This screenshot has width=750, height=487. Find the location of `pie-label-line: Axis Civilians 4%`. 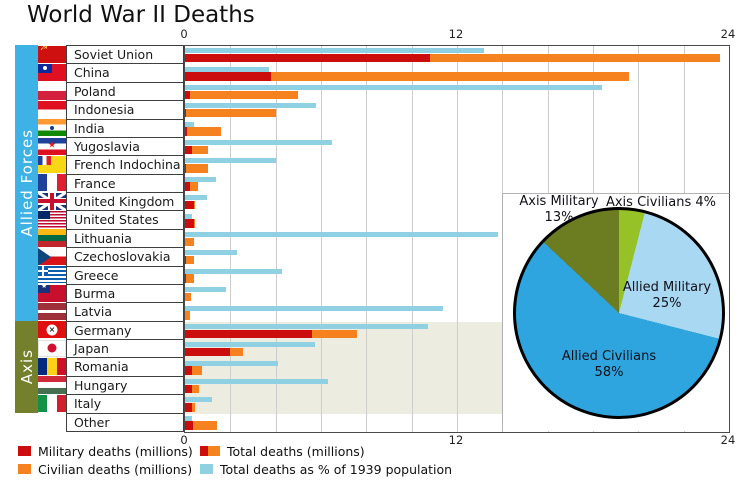

pie-label-line: Axis Civilians 4% is located at coordinates (661, 202).